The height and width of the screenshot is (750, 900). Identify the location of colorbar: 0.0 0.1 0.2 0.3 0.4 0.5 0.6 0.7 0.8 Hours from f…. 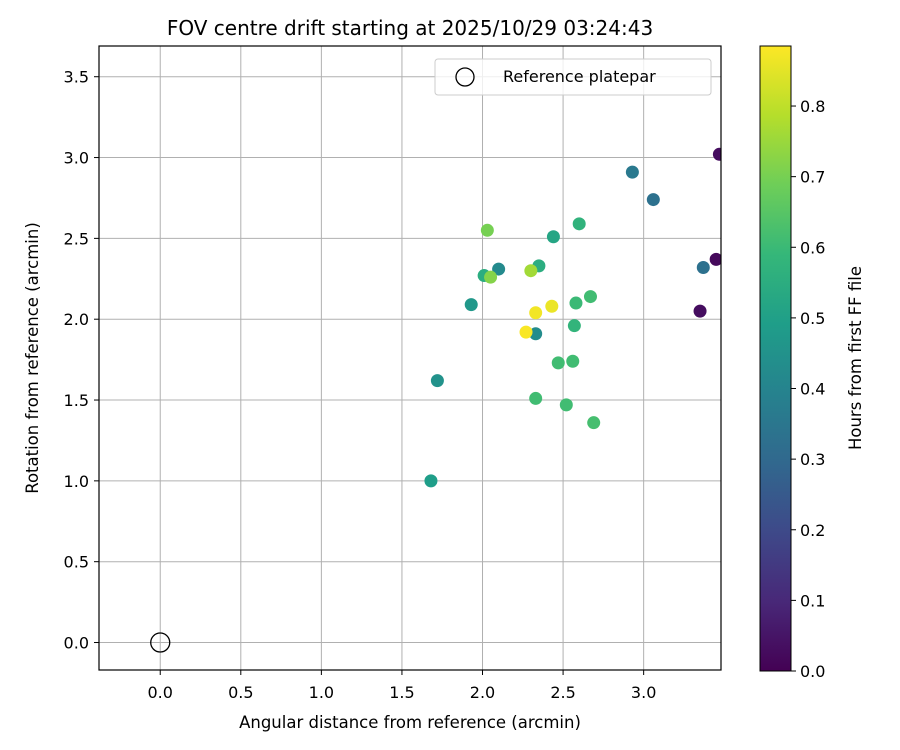
(812, 363).